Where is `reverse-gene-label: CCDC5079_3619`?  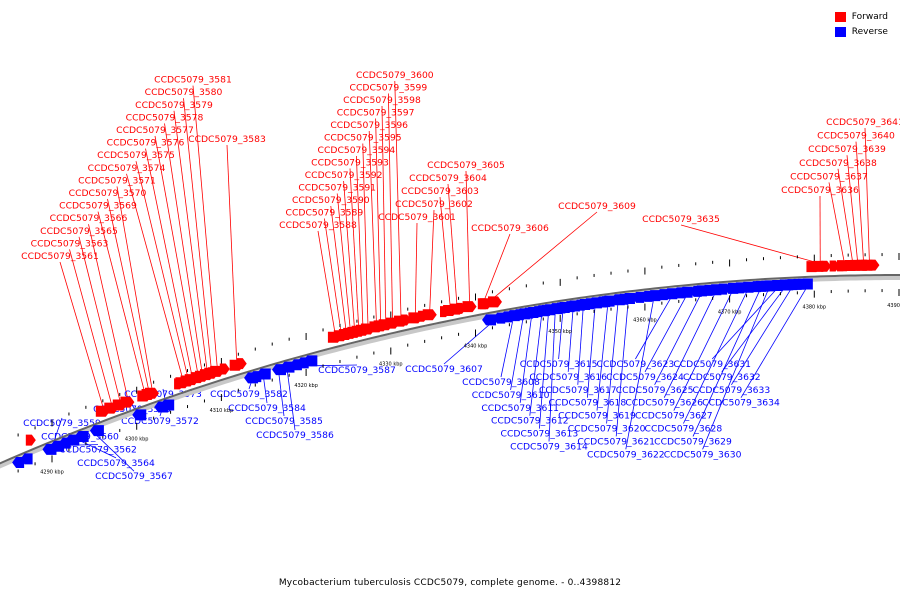 reverse-gene-label: CCDC5079_3619 is located at coordinates (597, 416).